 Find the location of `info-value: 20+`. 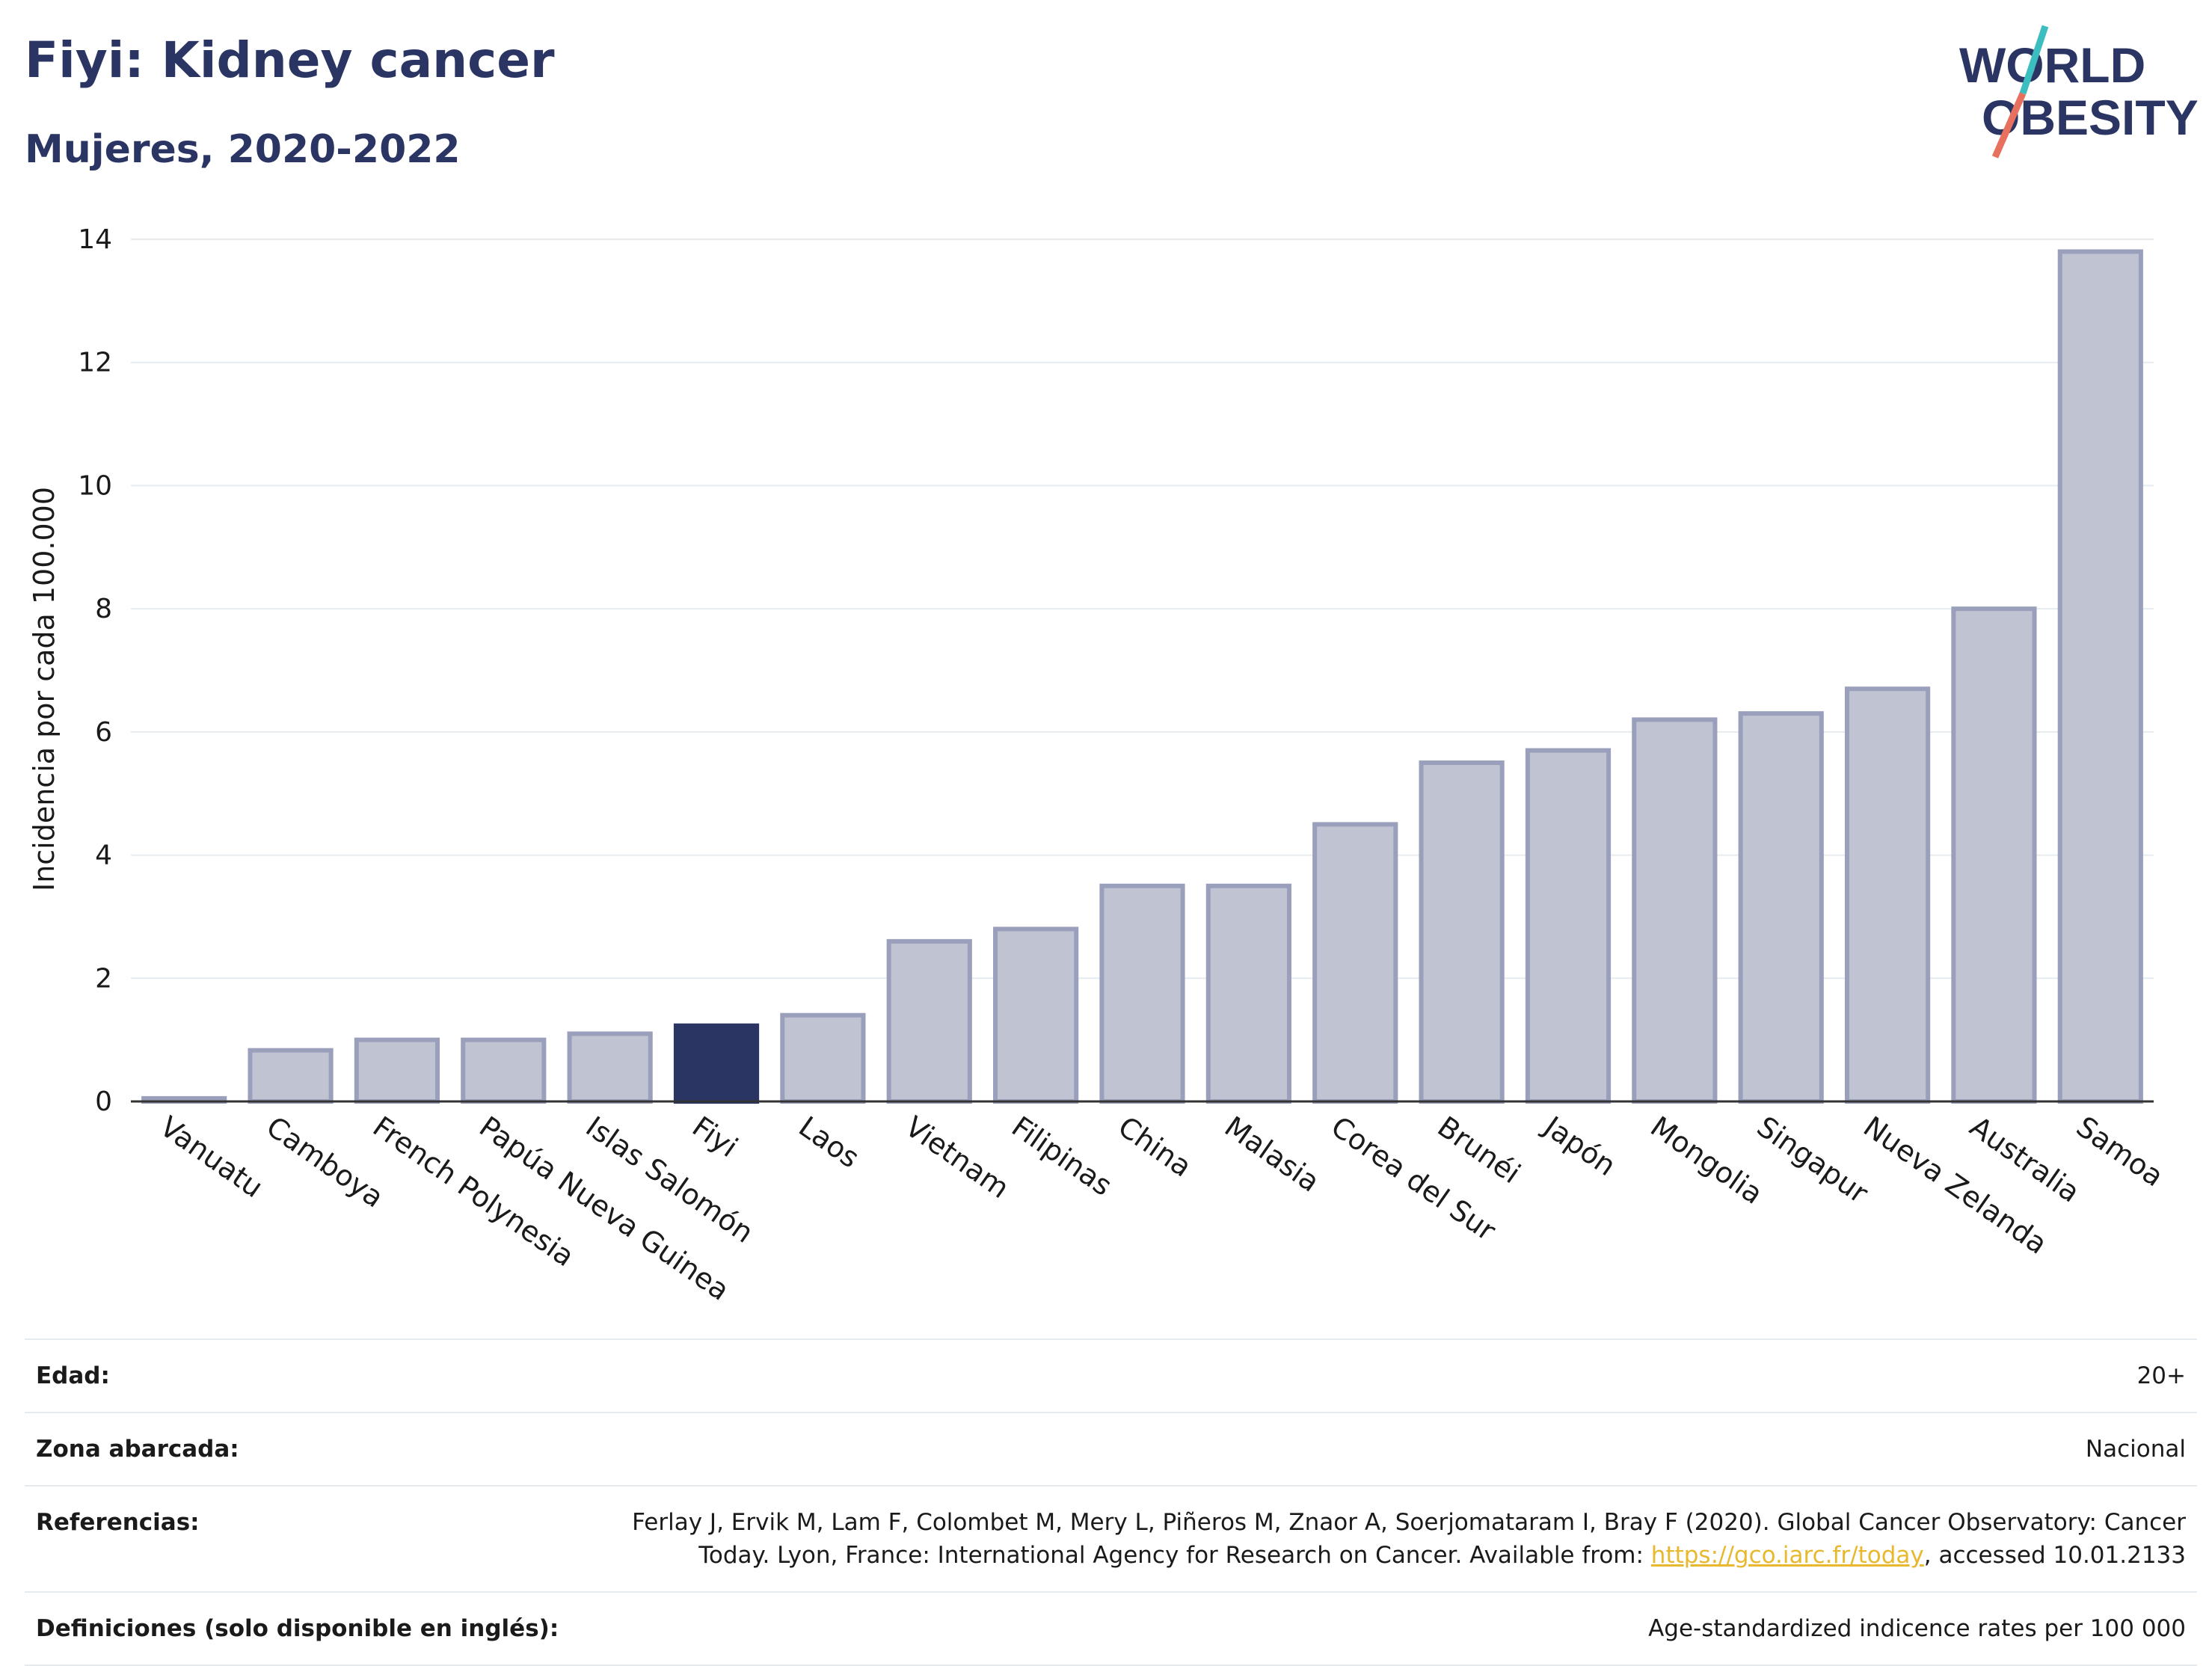

info-value: 20+ is located at coordinates (1384, 1375).